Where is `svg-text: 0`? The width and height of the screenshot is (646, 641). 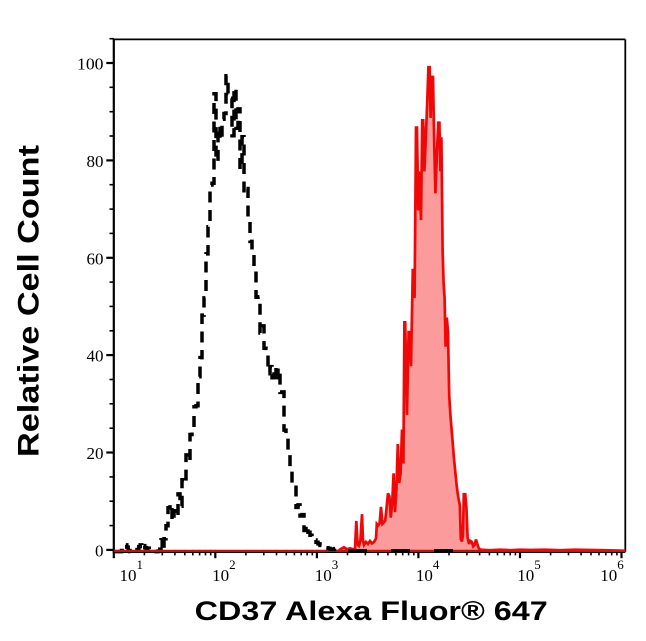 svg-text: 0 is located at coordinates (99, 550).